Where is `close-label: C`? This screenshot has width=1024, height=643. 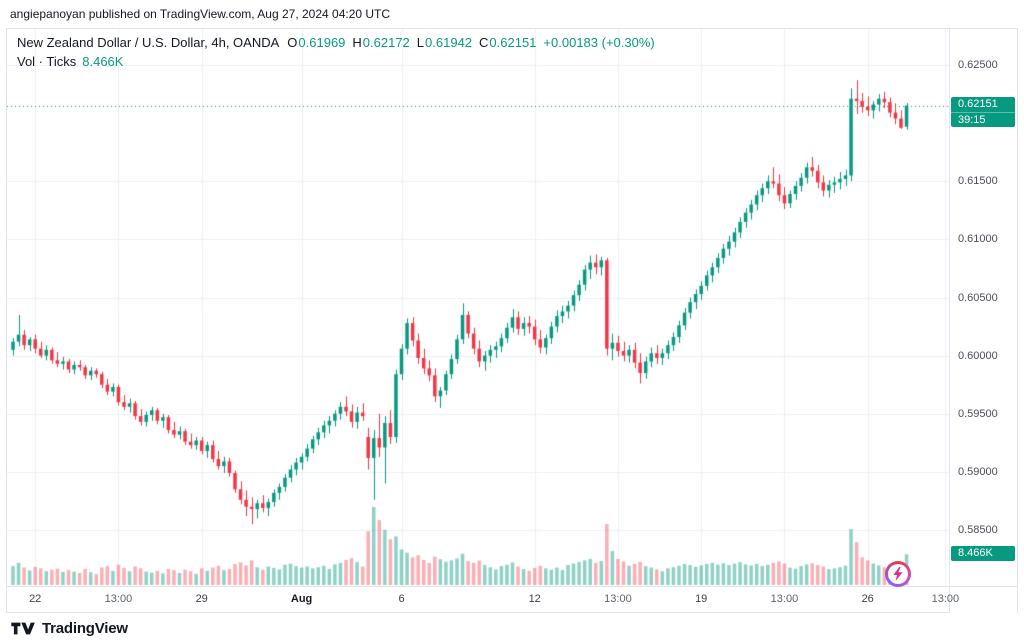 close-label: C is located at coordinates (484, 42).